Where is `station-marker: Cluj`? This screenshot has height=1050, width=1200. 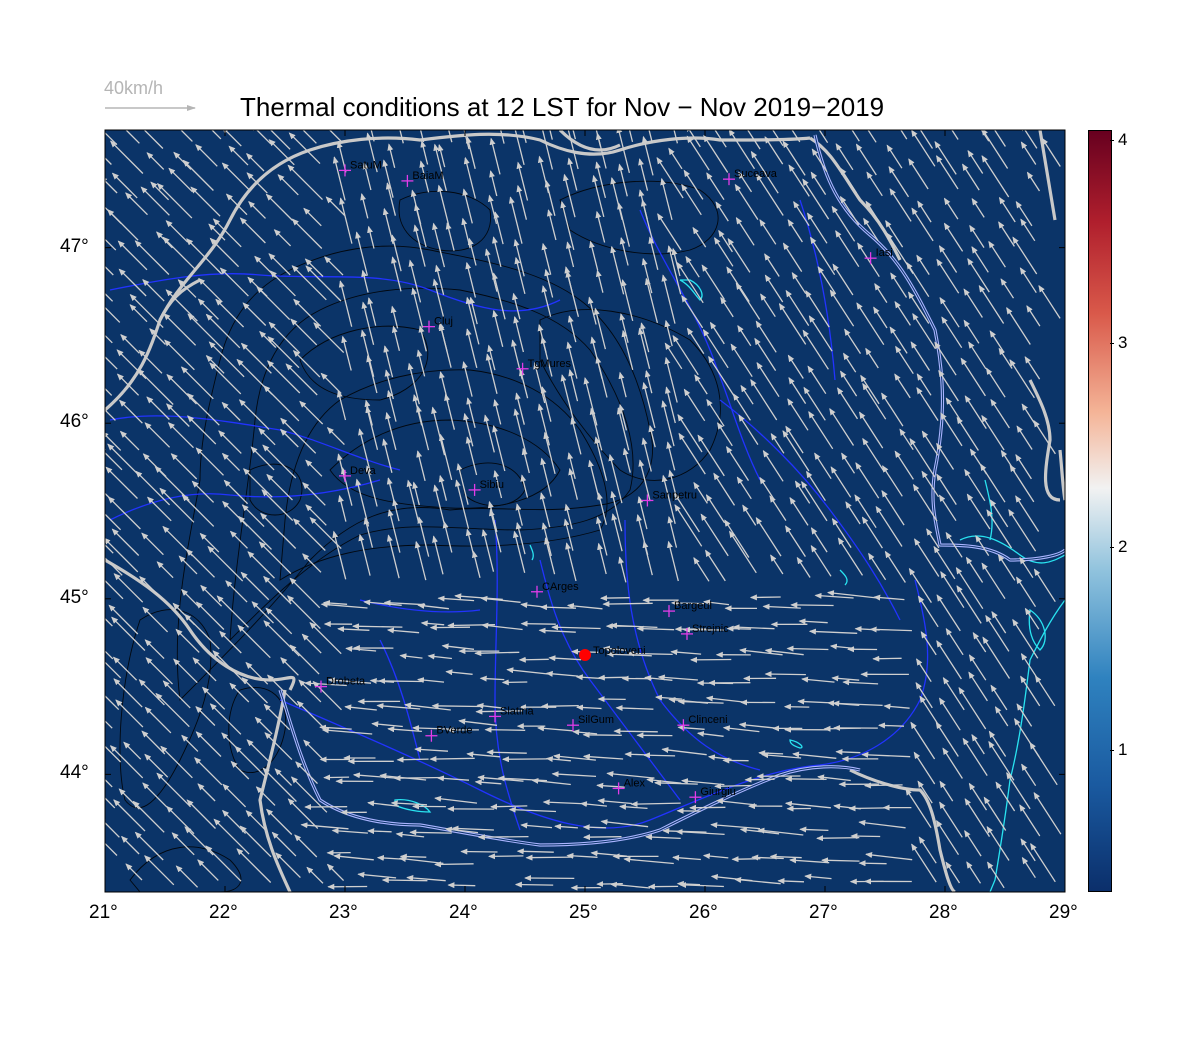
station-marker: Cluj is located at coordinates (438, 324).